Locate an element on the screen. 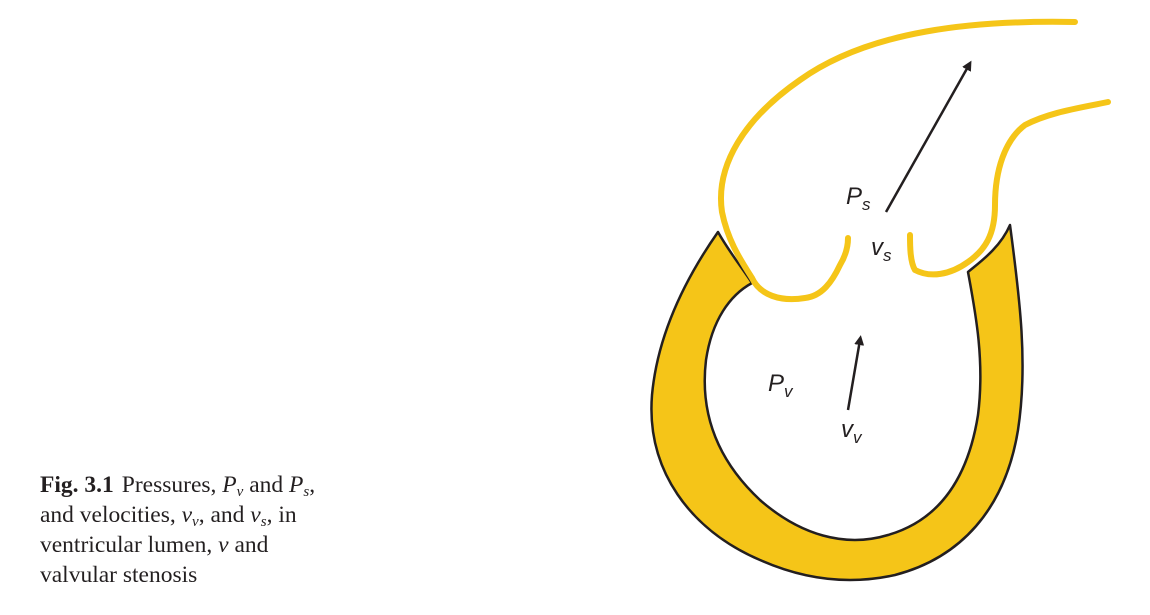 This screenshot has height=615, width=1150. caption-symbol-pv: Pv is located at coordinates (233, 486).